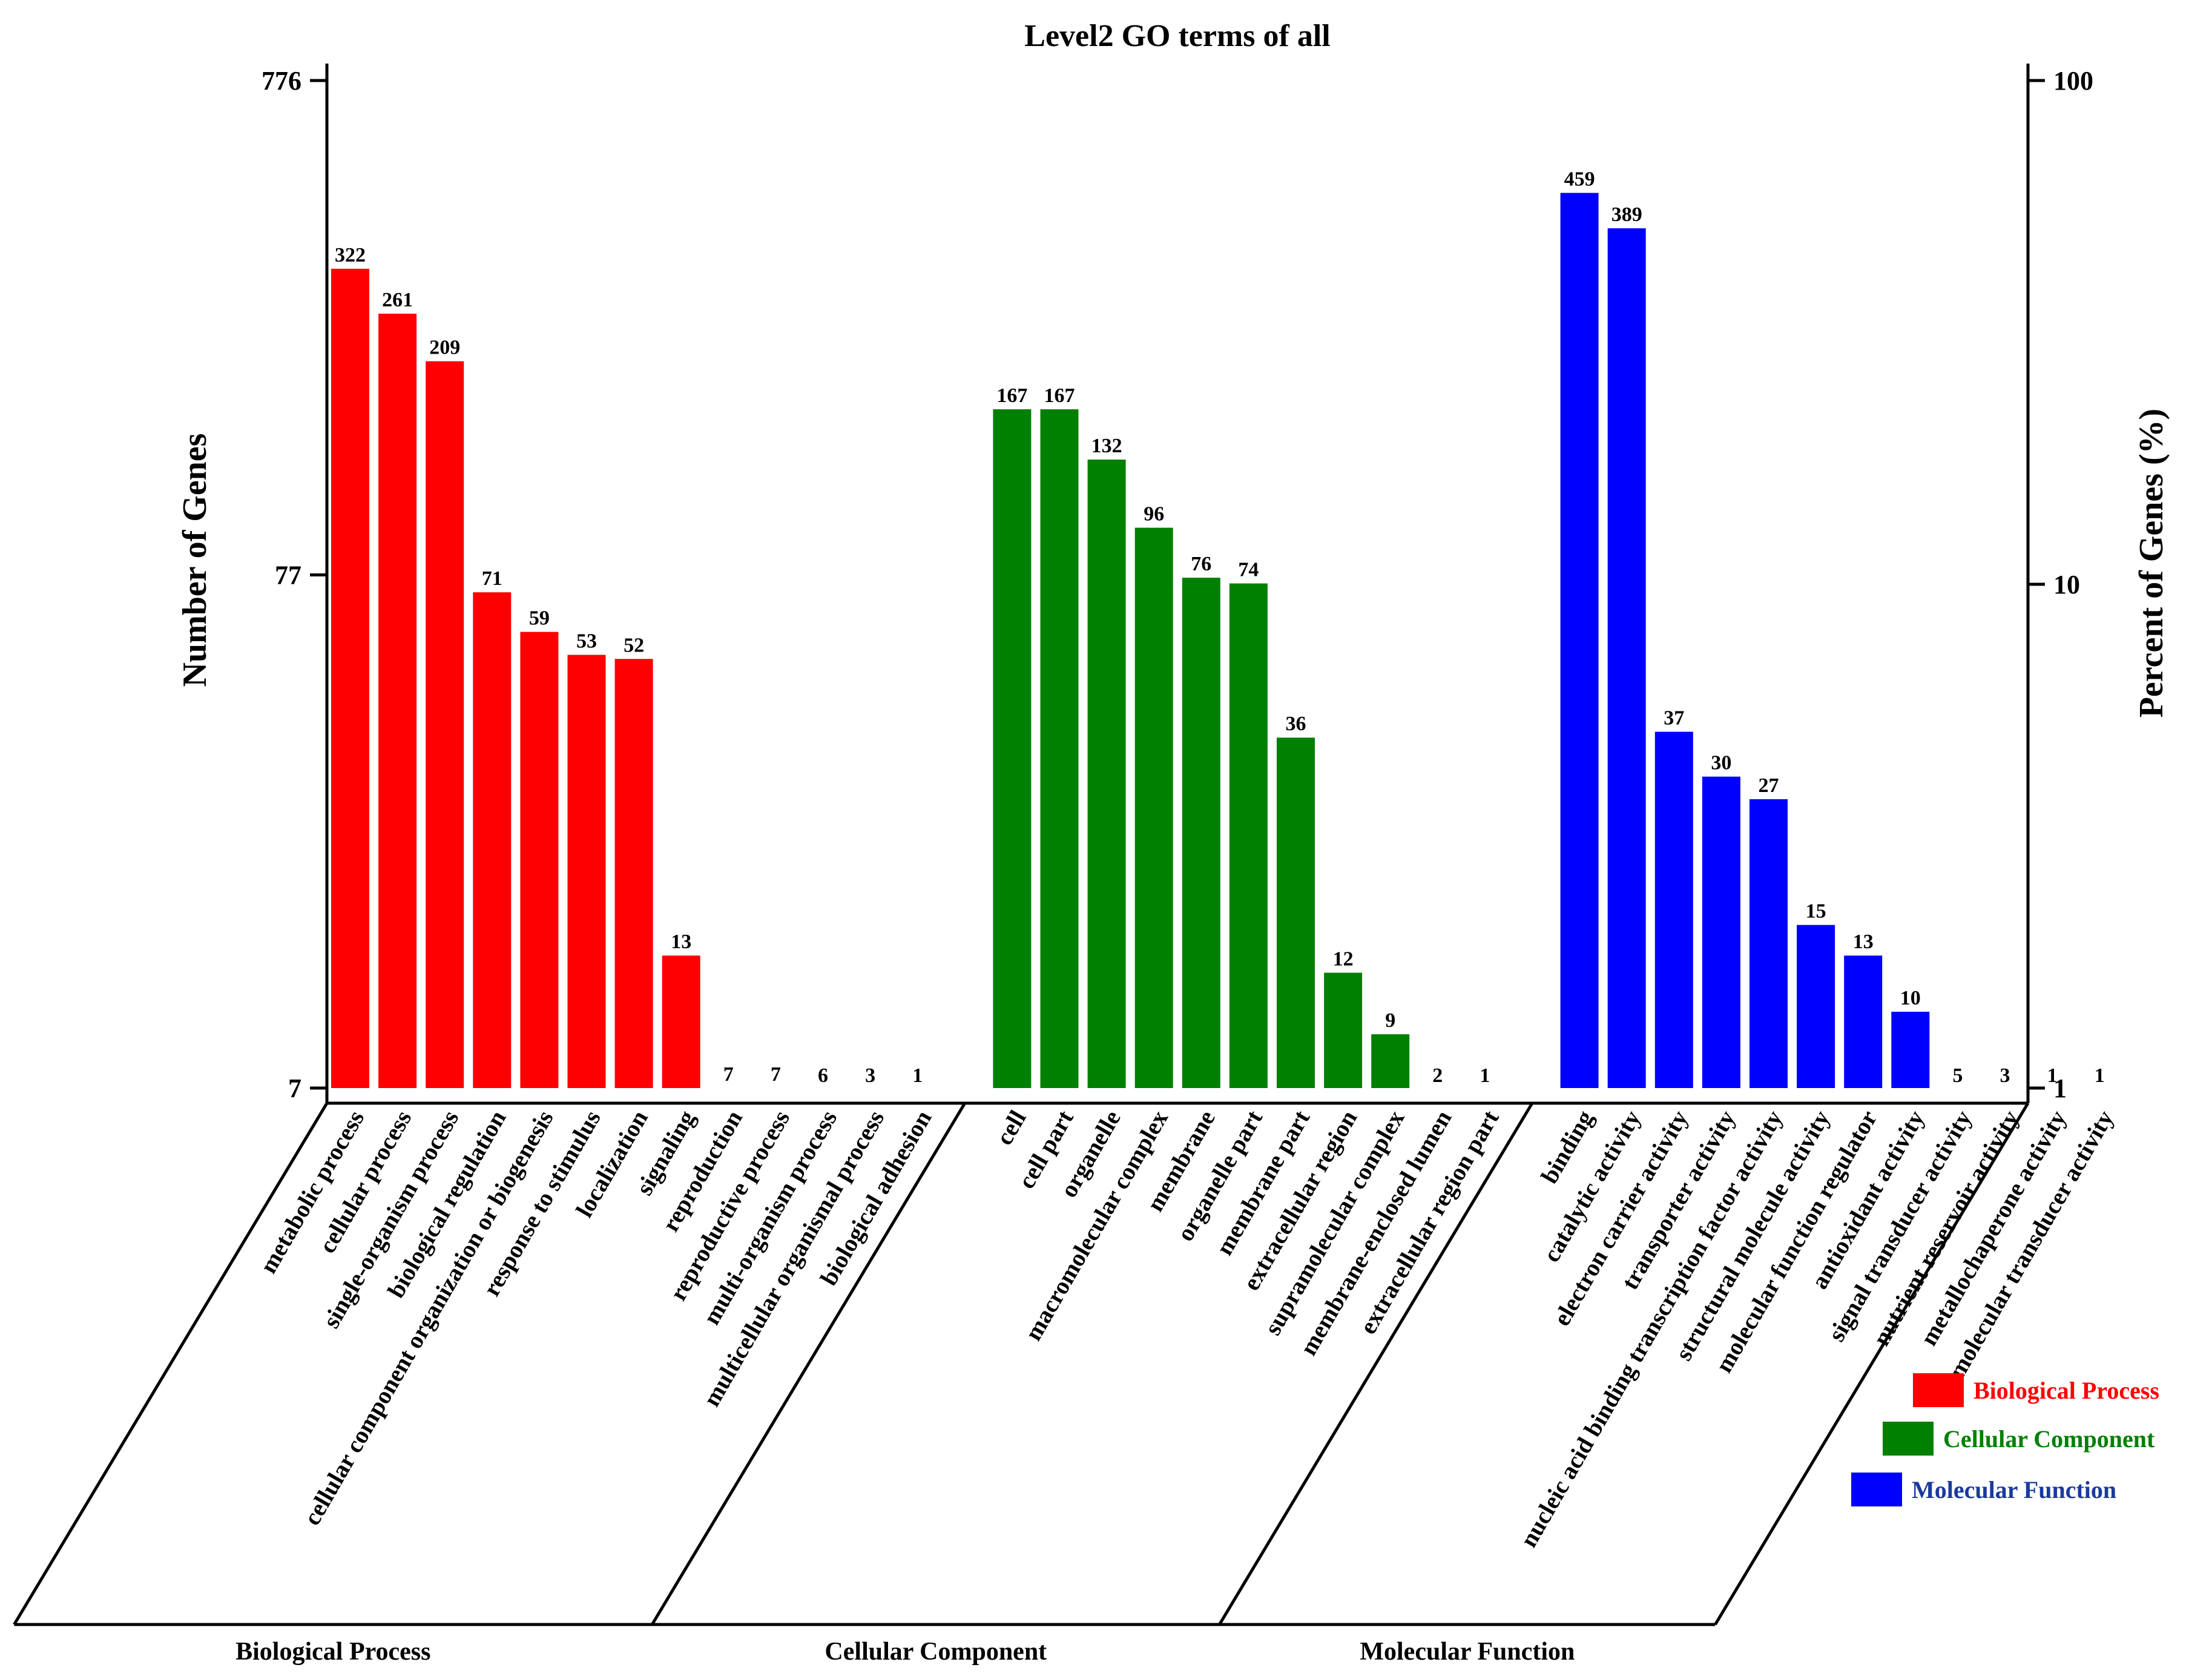 The width and height of the screenshot is (2212, 1679). Describe the element at coordinates (936, 1652) in the screenshot. I see `group-label: Cellular Component` at that location.